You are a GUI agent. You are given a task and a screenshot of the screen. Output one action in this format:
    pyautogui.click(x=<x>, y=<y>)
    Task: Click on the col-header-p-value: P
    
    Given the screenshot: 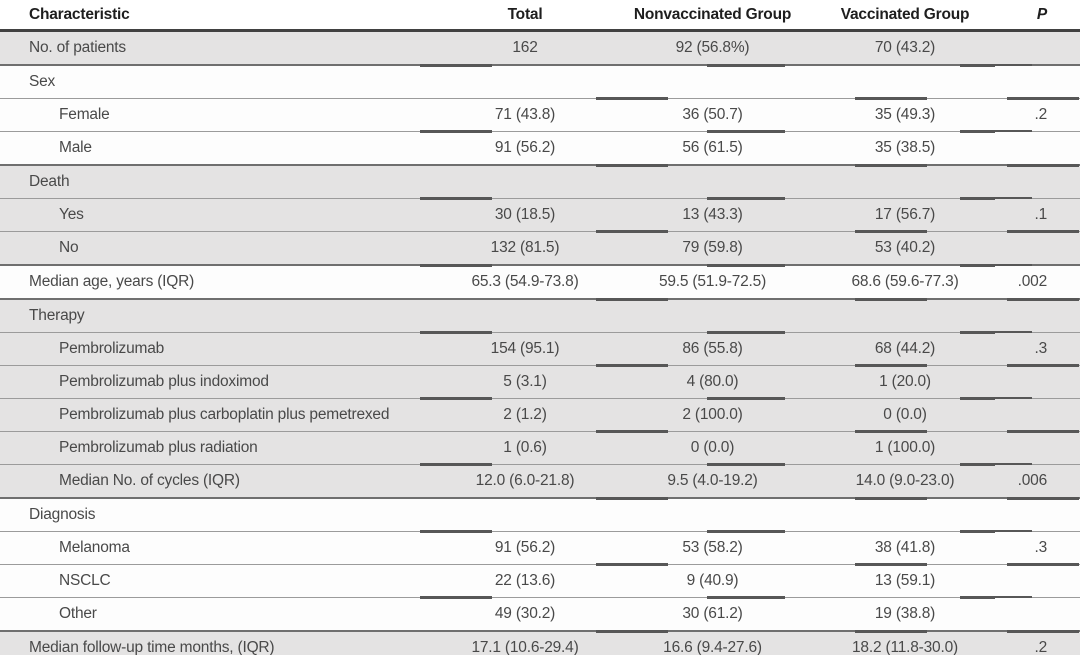 What is the action you would take?
    pyautogui.click(x=1037, y=16)
    